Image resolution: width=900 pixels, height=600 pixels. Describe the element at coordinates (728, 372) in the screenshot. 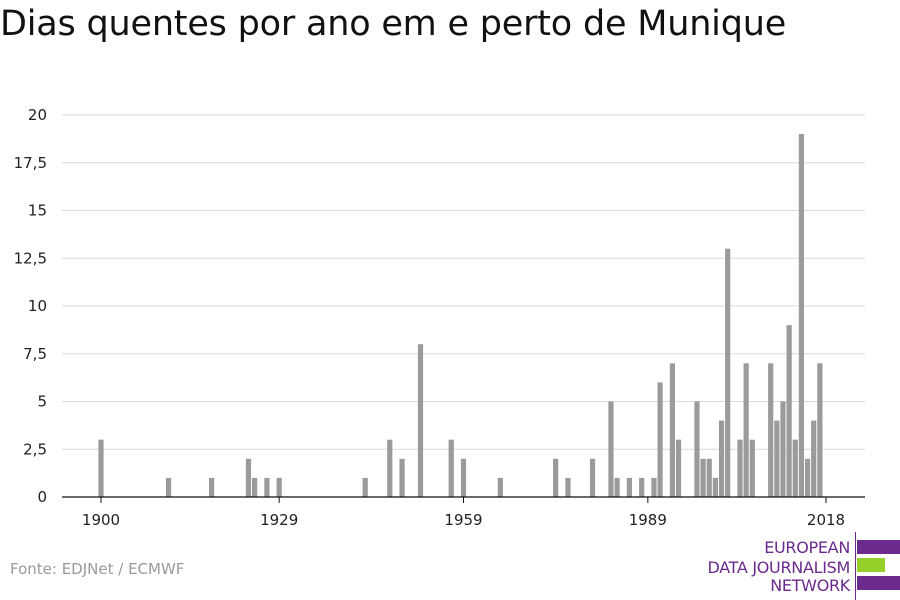

I see `bar-2002` at that location.